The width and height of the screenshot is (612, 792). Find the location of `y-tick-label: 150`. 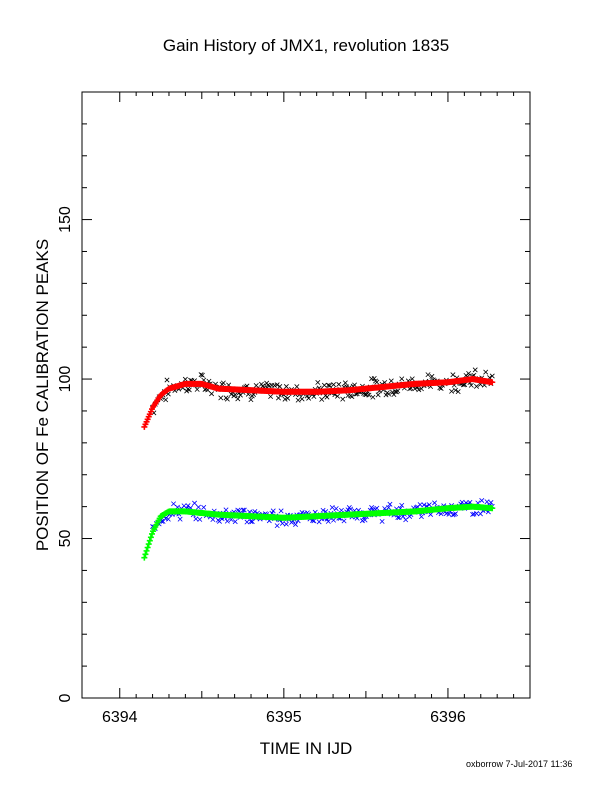

y-tick-label: 150 is located at coordinates (65, 219).